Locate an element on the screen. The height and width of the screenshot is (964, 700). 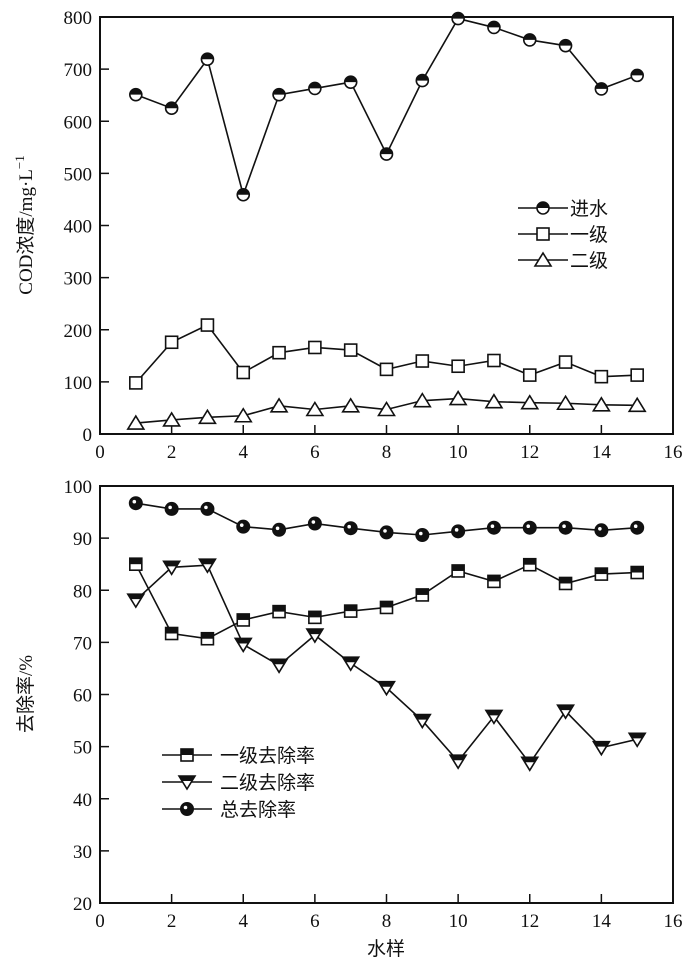
y-tick-label: 30 is located at coordinates (82, 852).